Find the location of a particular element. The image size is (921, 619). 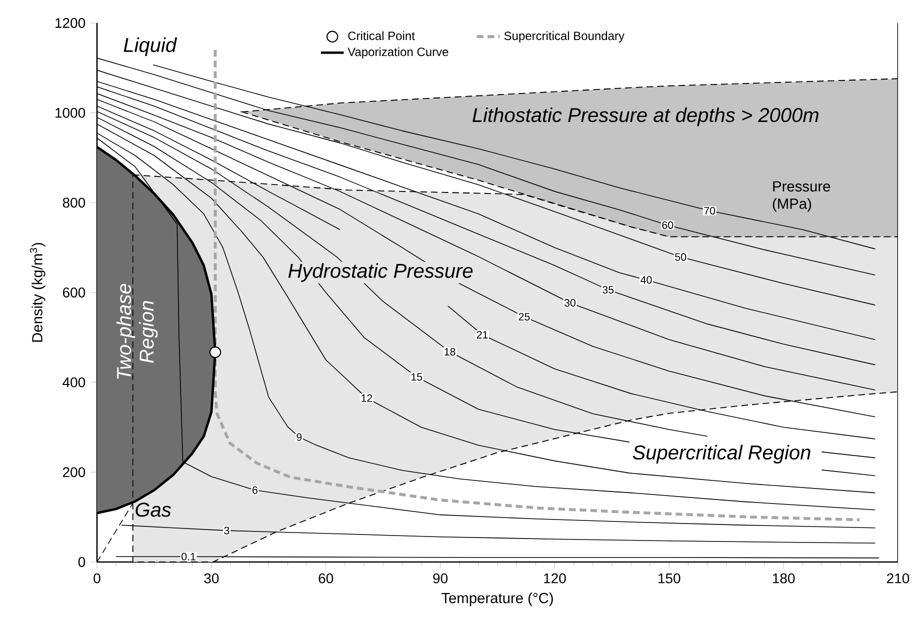

y-tick-label: 1000 is located at coordinates (71, 113).